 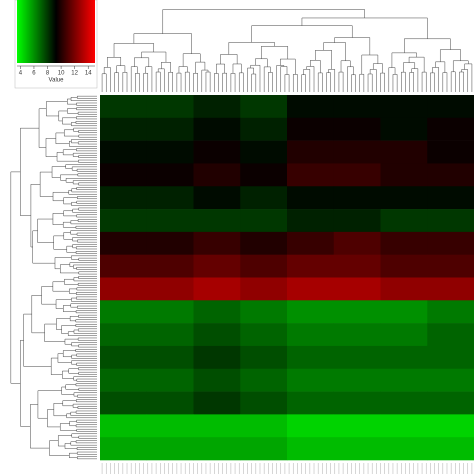 I want to click on color-key-tick-label: 12, so click(x=74, y=74).